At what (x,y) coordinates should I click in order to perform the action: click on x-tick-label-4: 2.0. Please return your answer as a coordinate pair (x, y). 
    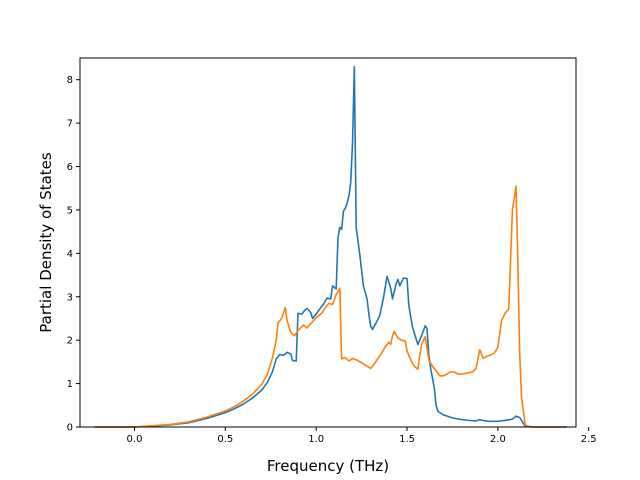
    Looking at the image, I should click on (498, 439).